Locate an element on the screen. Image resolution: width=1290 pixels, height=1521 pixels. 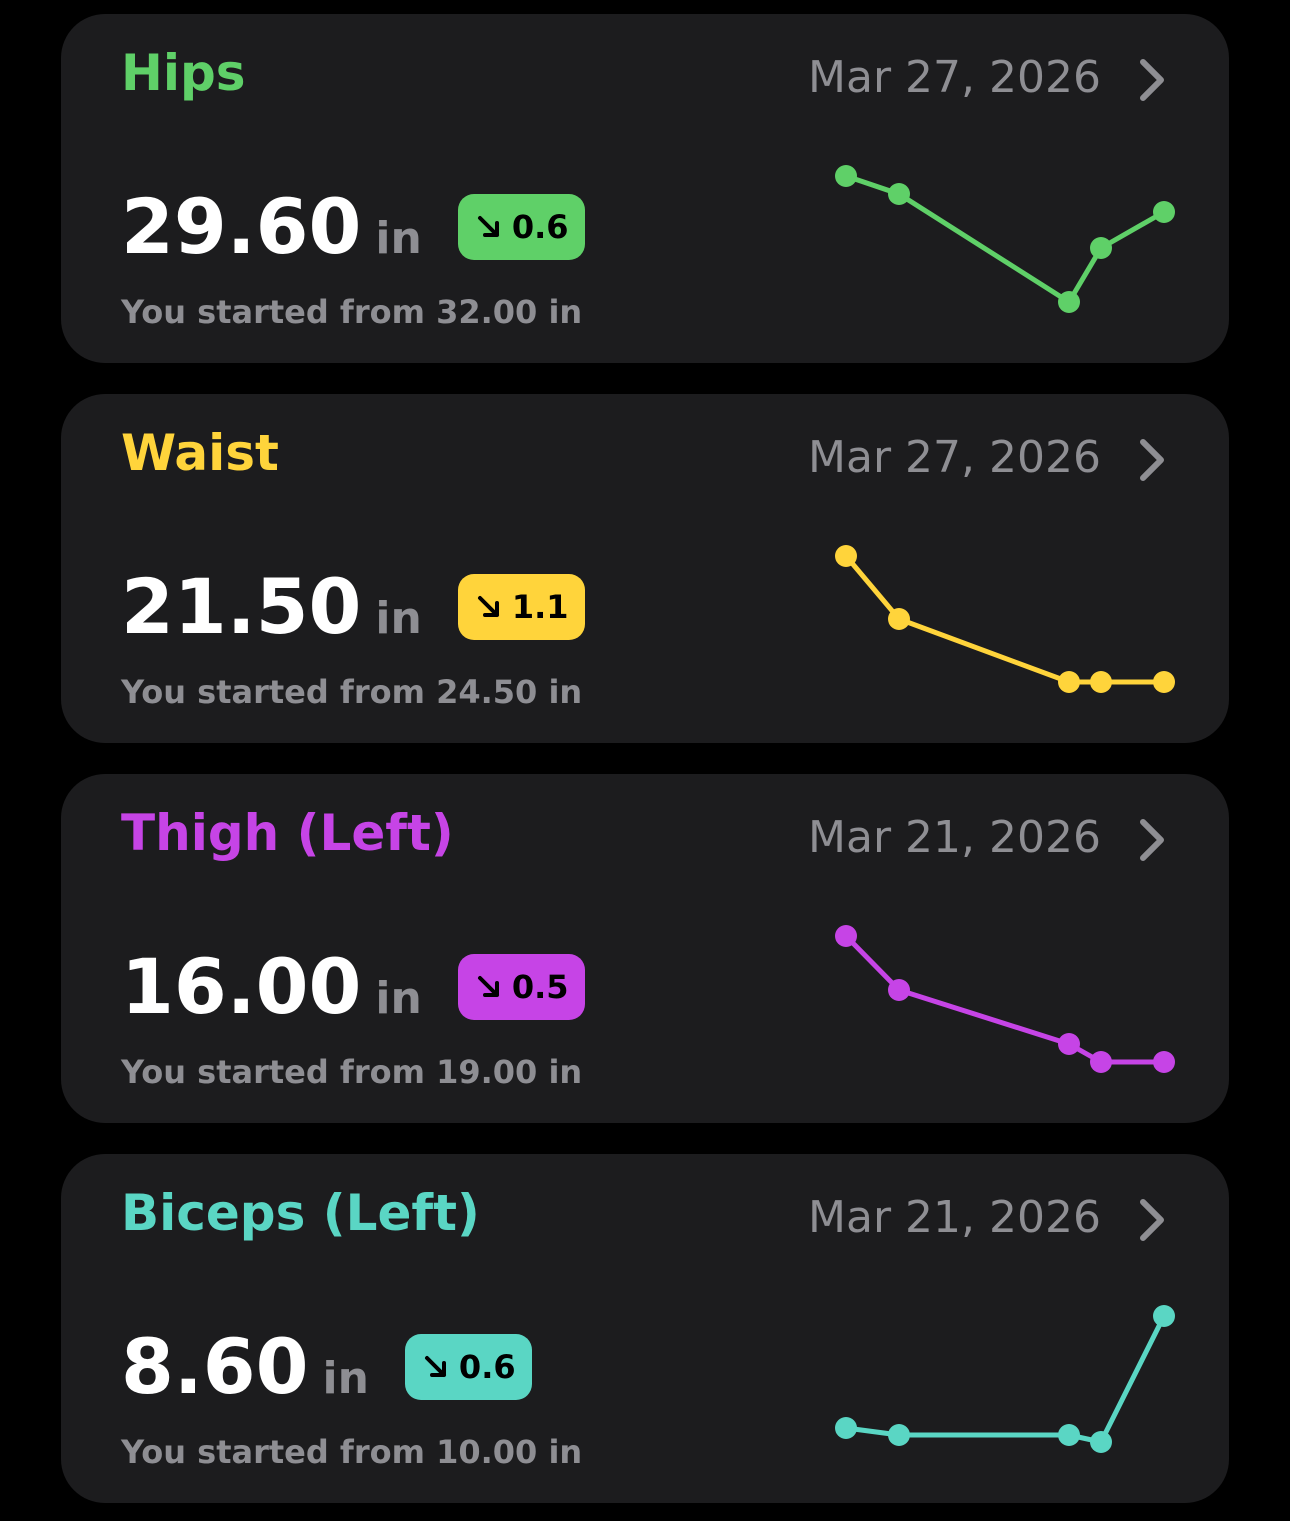
card-title: Thigh (Left) is located at coordinates (287, 833).